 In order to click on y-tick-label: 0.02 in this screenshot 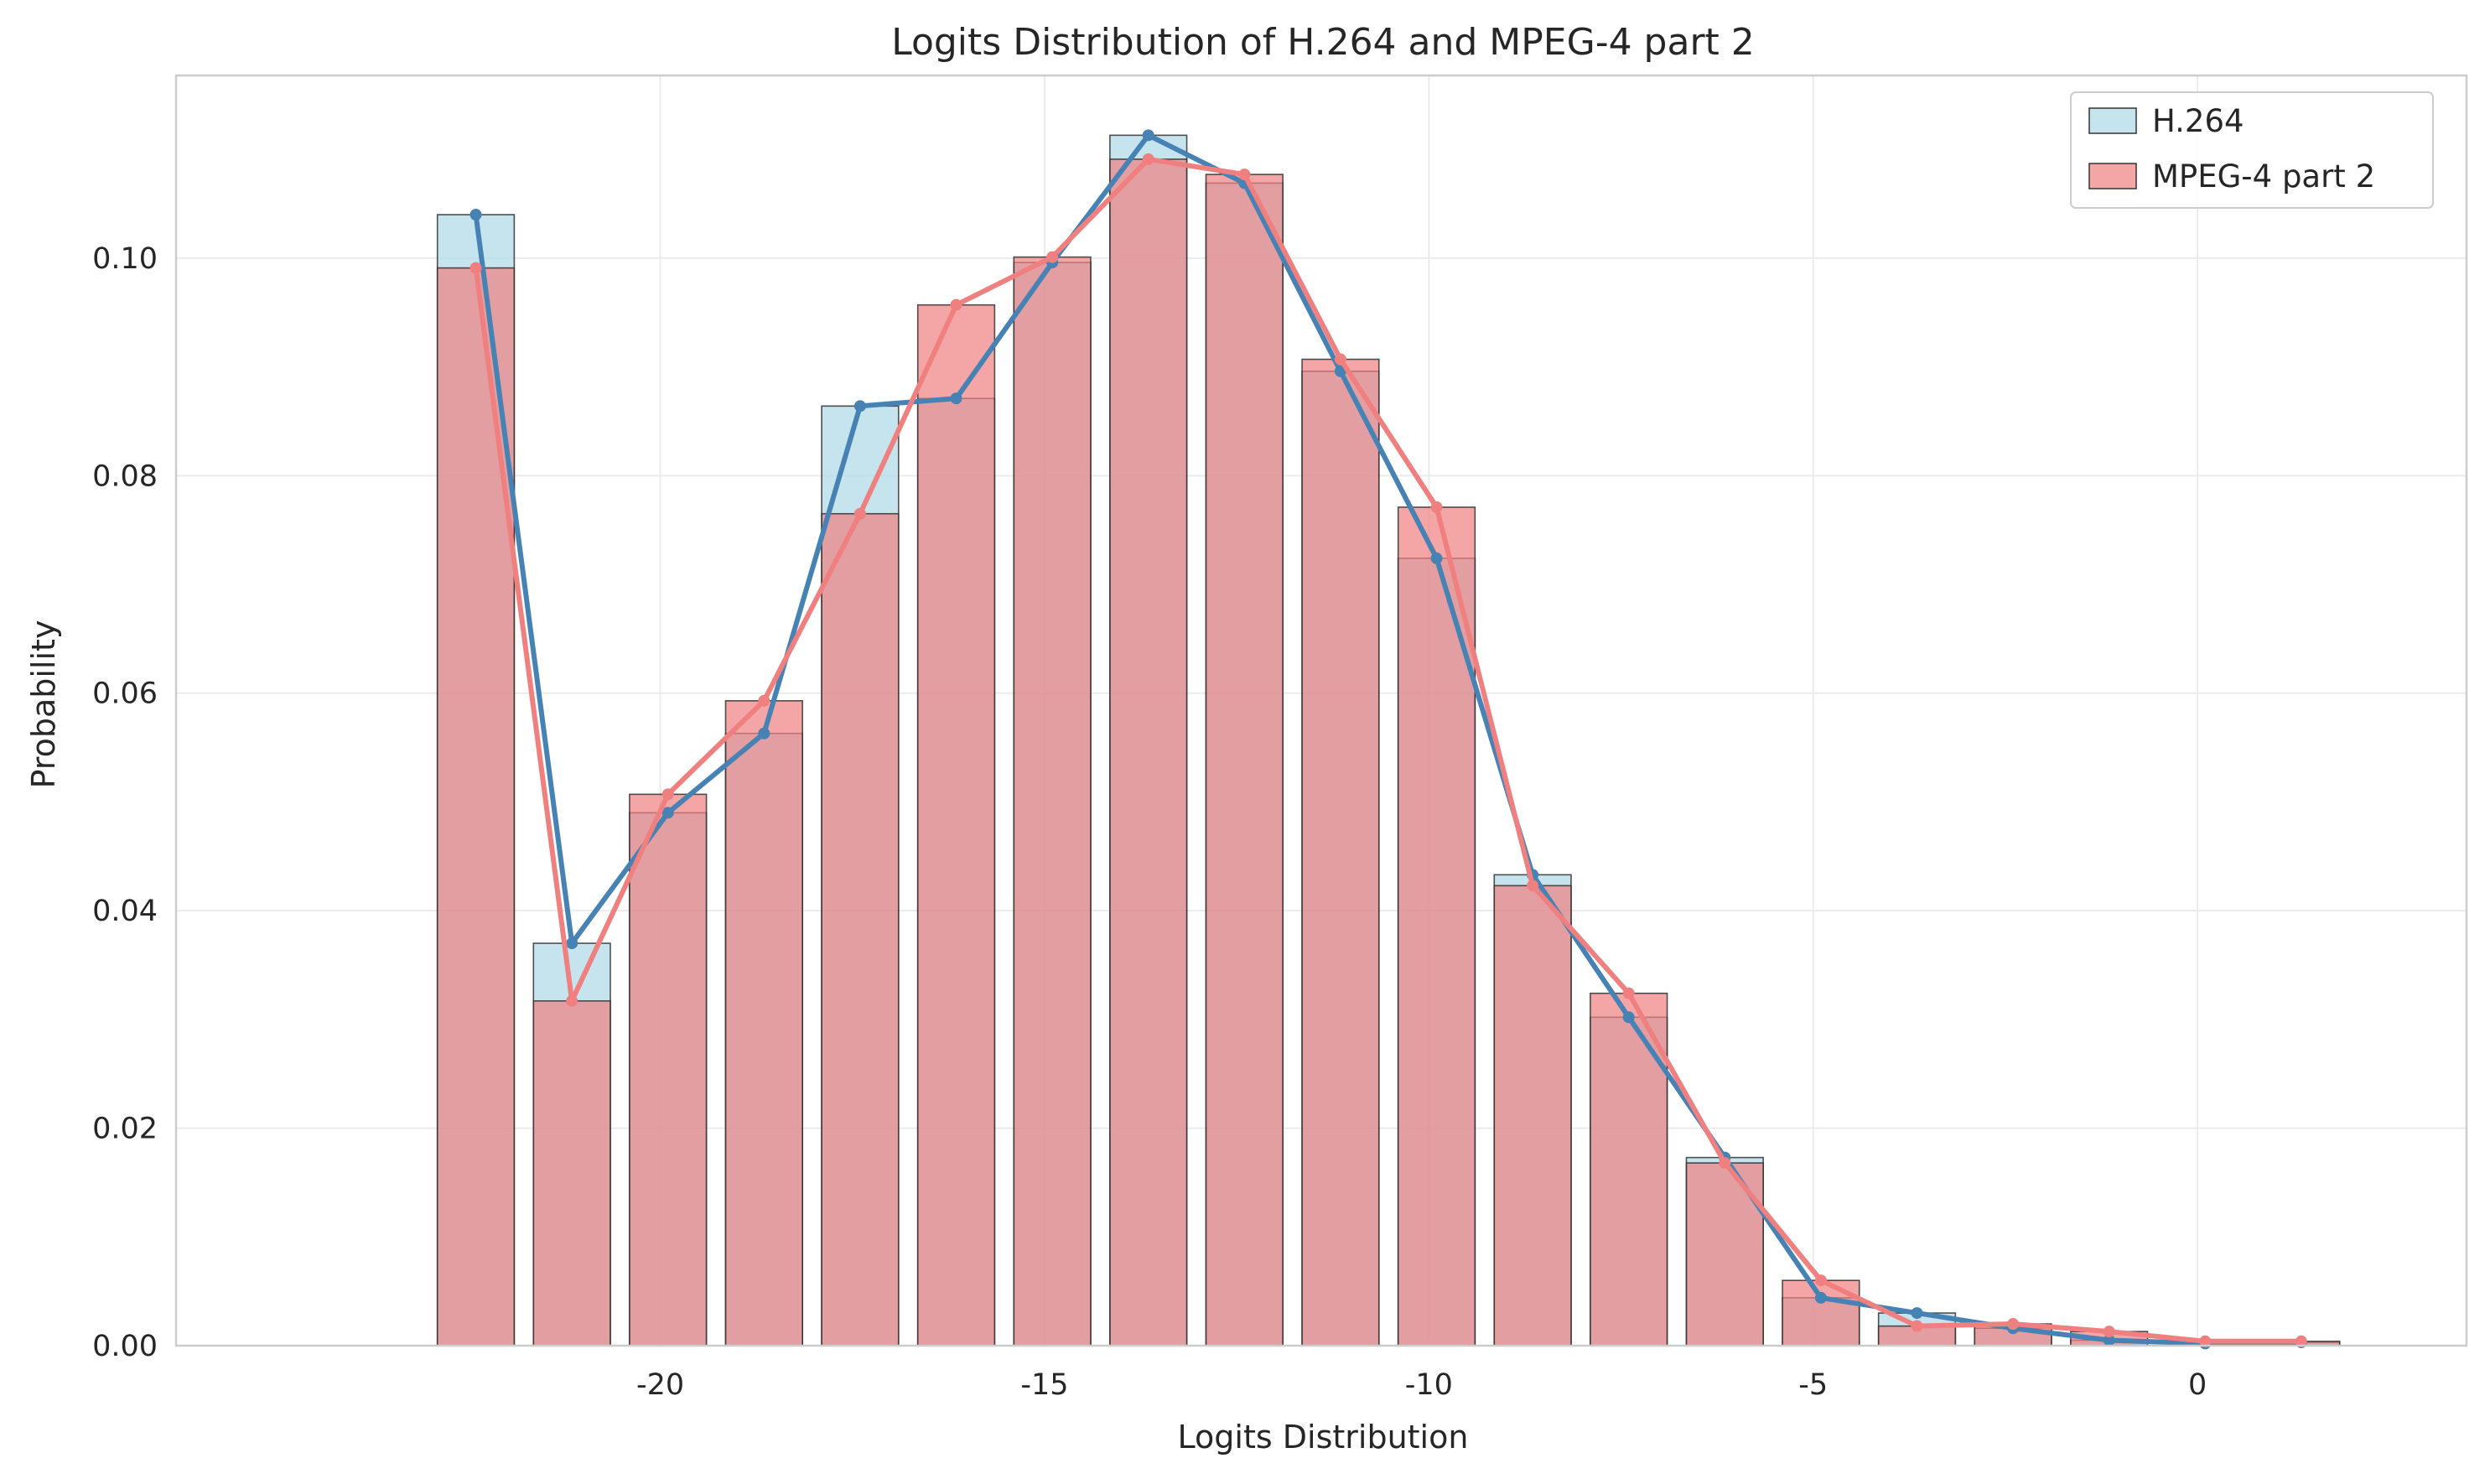, I will do `click(125, 1129)`.